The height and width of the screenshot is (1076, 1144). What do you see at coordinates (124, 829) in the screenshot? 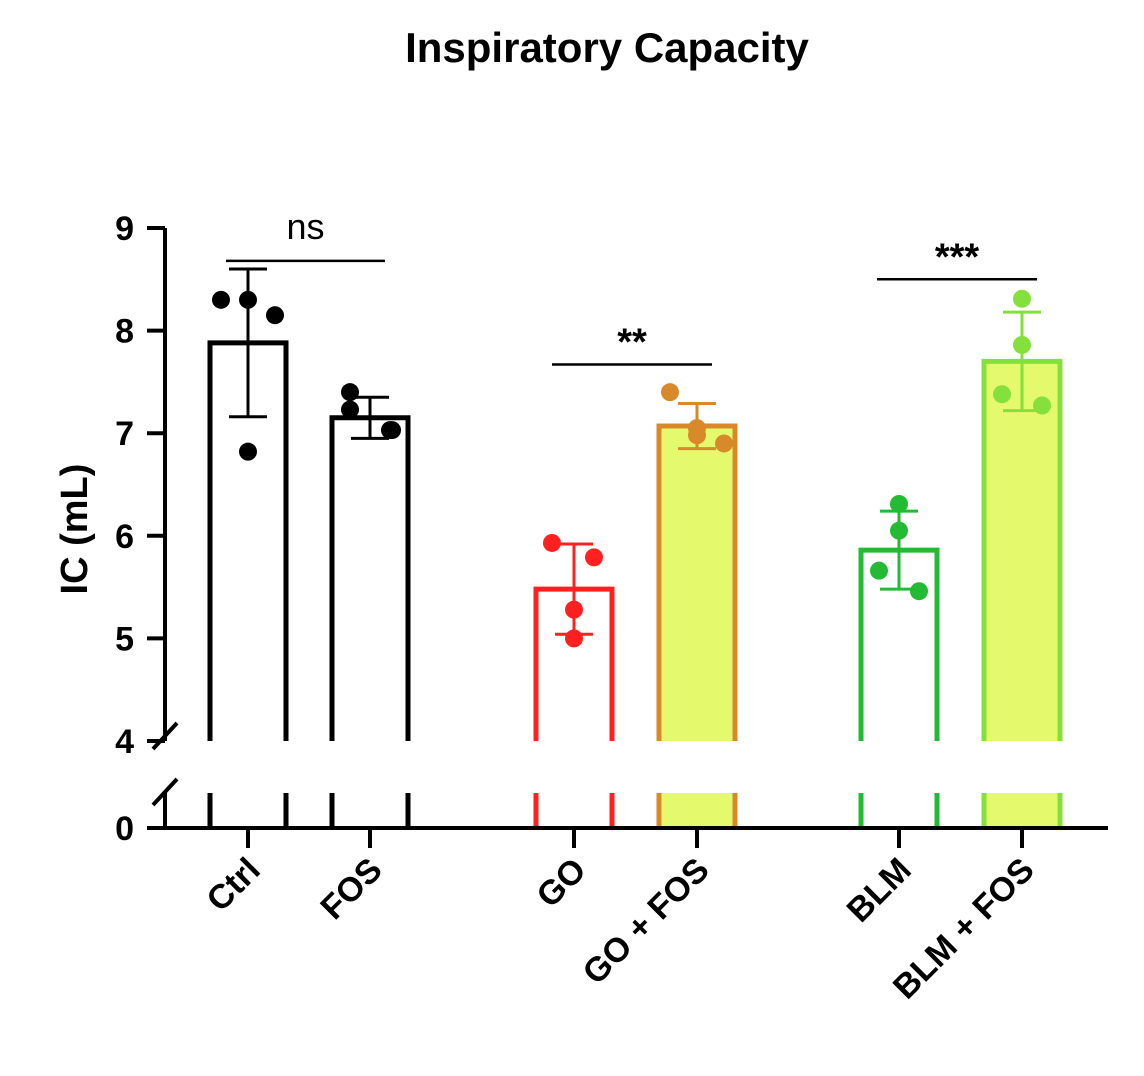
I see `y-tick-label: 0` at bounding box center [124, 829].